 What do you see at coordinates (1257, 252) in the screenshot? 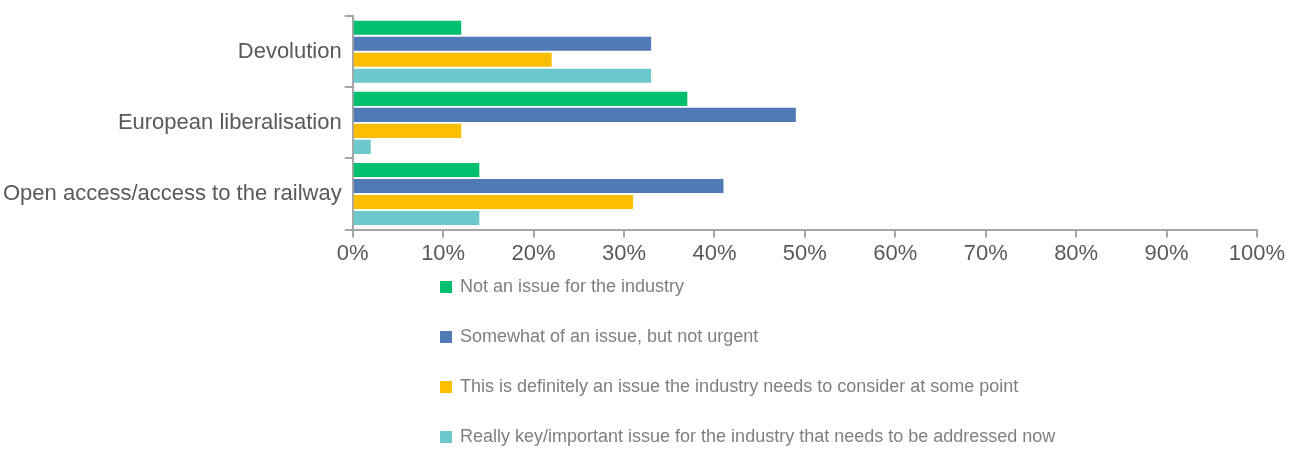
I see `x-tick-label: 100%` at bounding box center [1257, 252].